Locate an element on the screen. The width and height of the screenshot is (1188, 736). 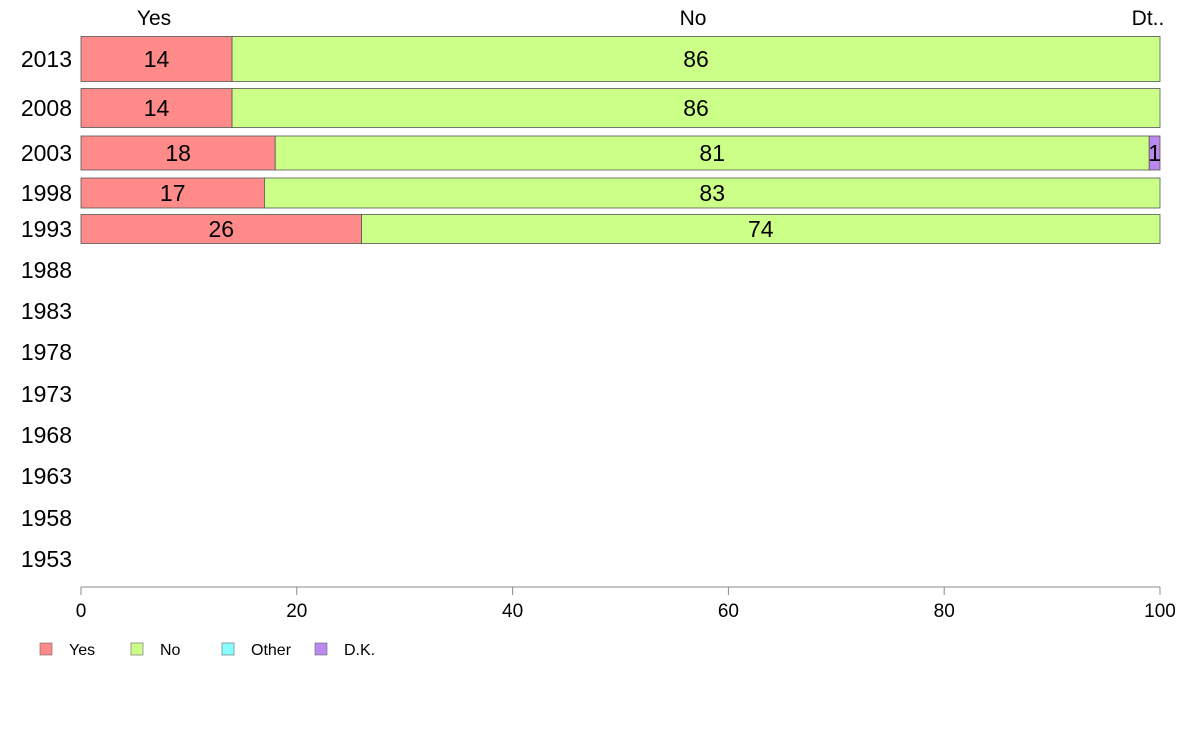
bar-label-2003-d-k: 1 is located at coordinates (1154, 153).